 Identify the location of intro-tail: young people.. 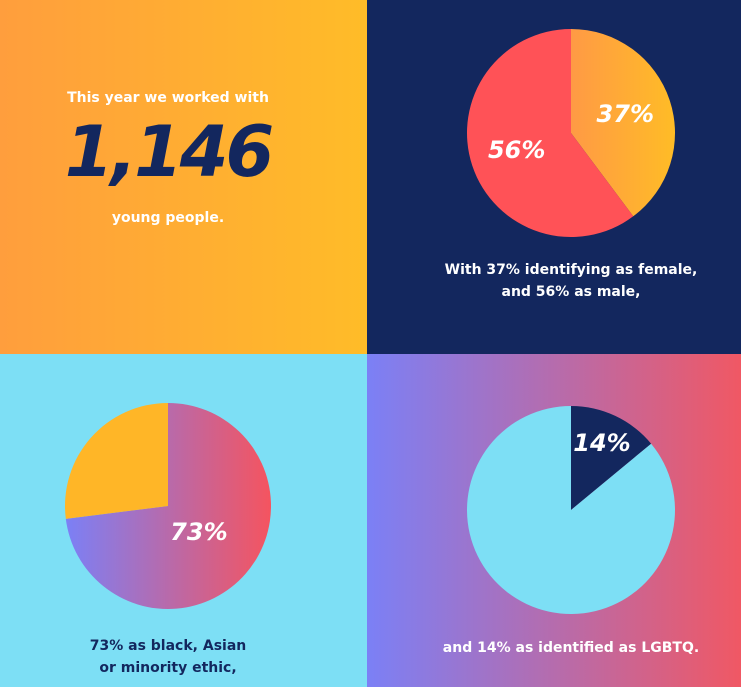
(168, 218).